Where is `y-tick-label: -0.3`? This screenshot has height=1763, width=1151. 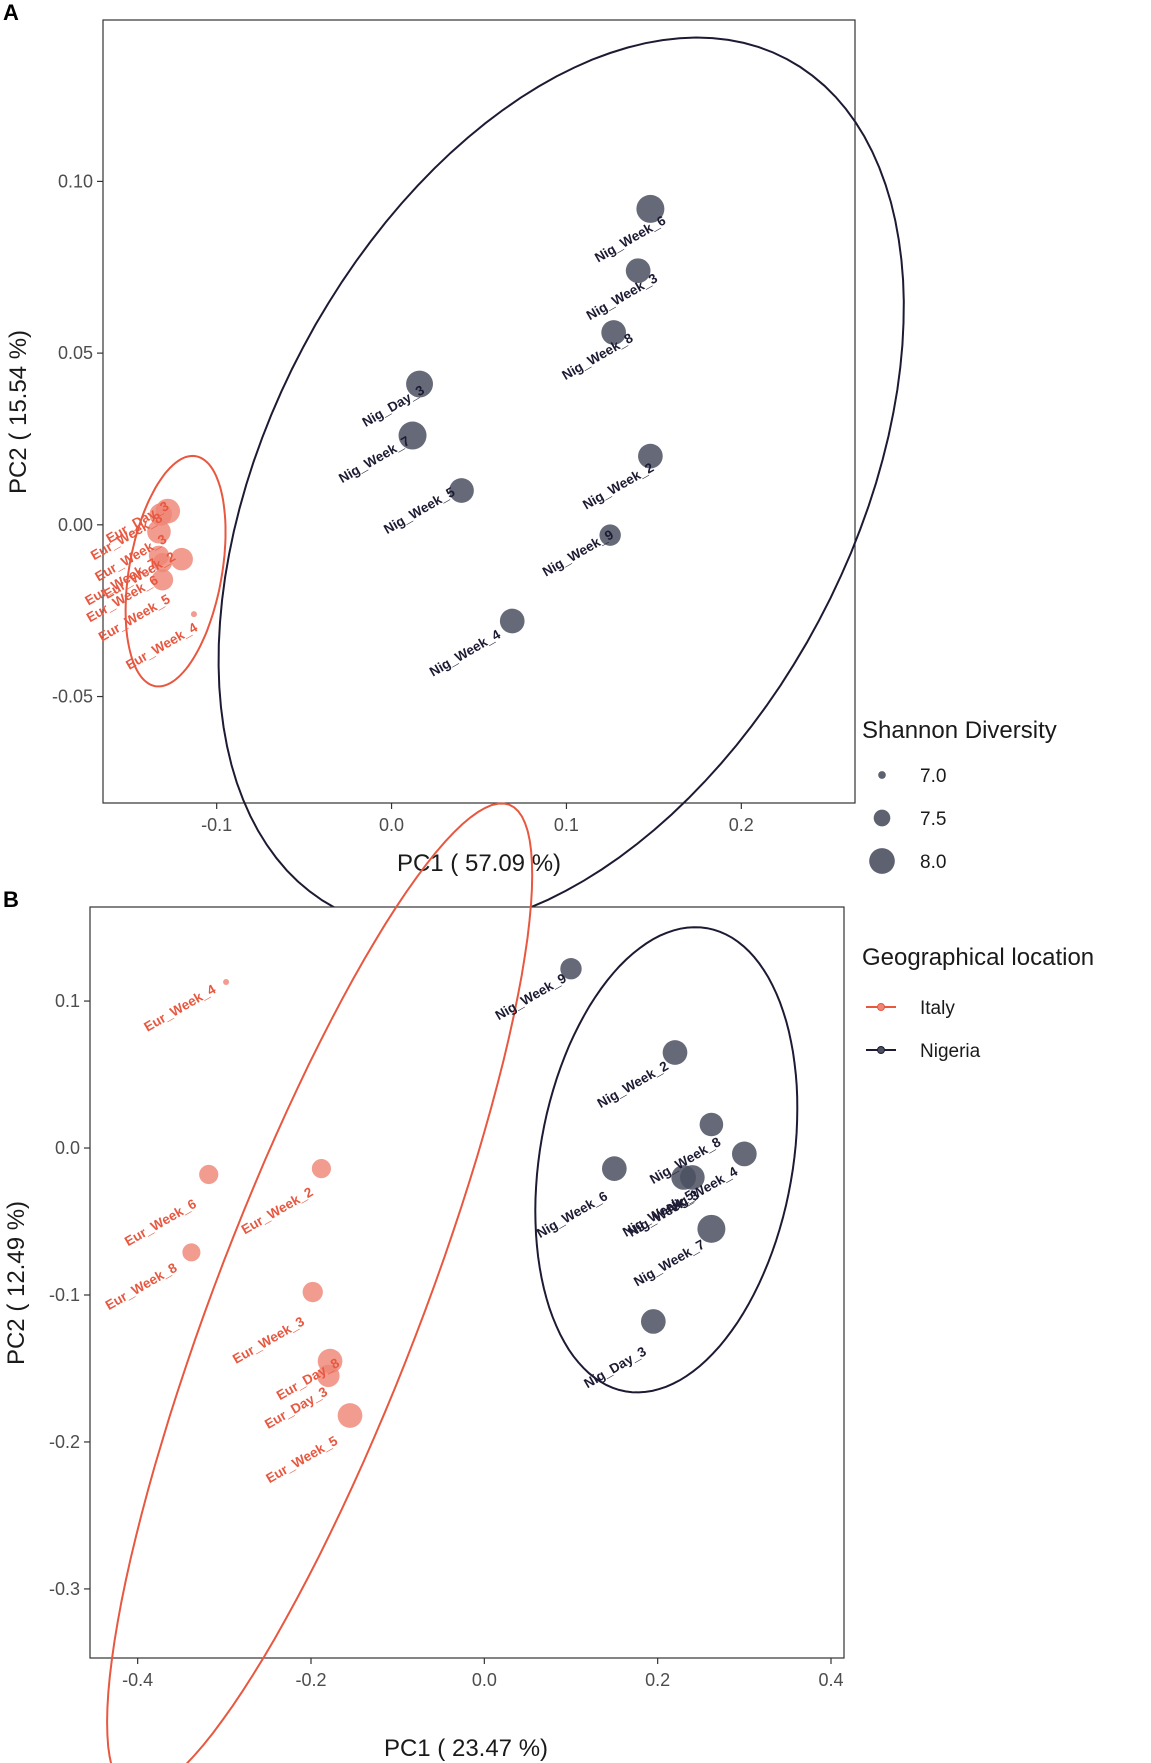 y-tick-label: -0.3 is located at coordinates (64, 1589).